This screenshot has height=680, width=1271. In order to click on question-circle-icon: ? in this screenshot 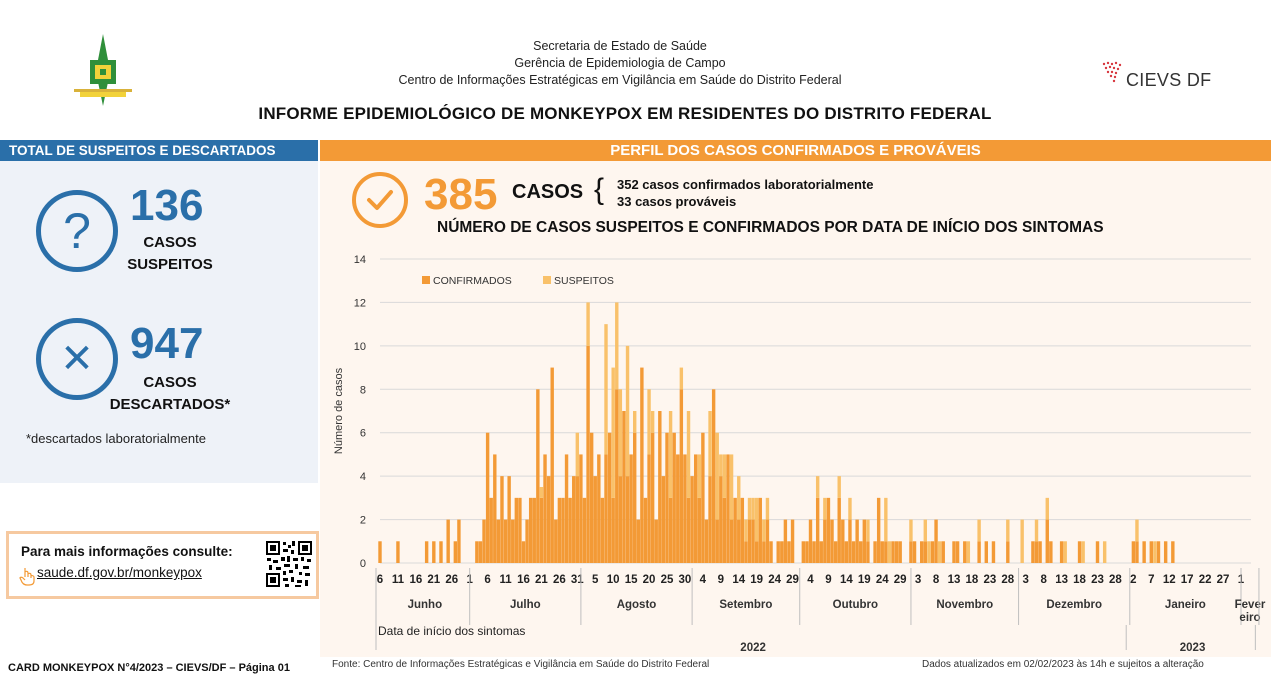, I will do `click(77, 231)`.